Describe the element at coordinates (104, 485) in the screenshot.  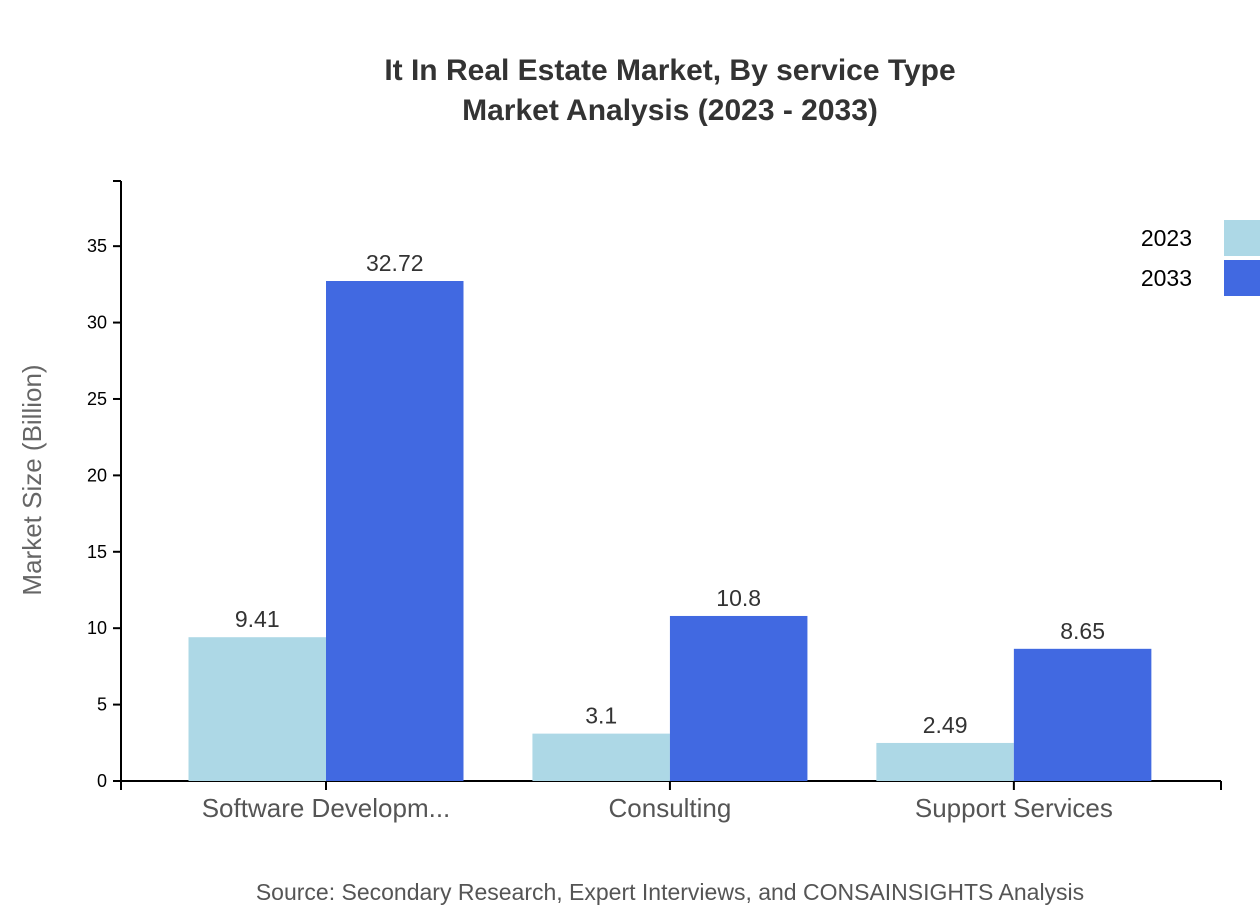
I see `y-axis: 0 5 10 15 20 25 30 35` at that location.